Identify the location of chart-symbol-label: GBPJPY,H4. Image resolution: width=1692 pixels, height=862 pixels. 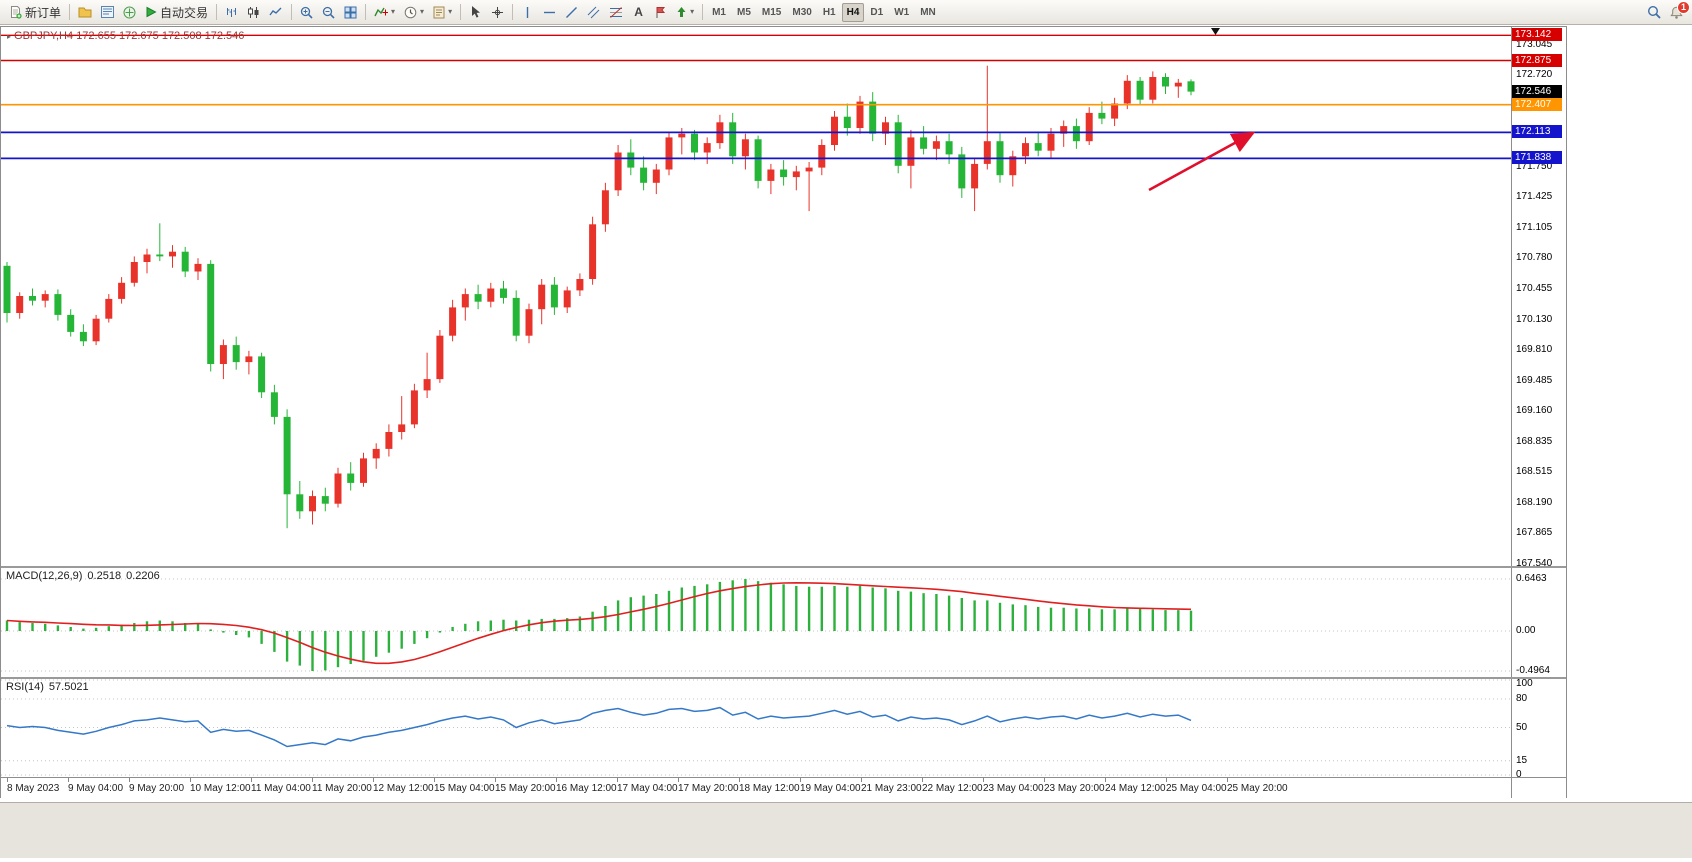
(44, 36).